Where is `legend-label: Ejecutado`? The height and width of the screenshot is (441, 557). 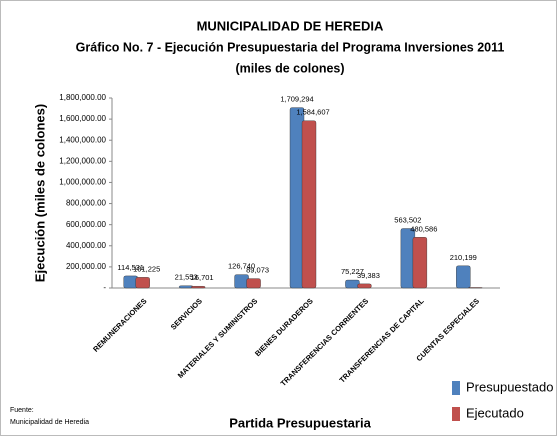
legend-label: Ejecutado is located at coordinates (495, 412).